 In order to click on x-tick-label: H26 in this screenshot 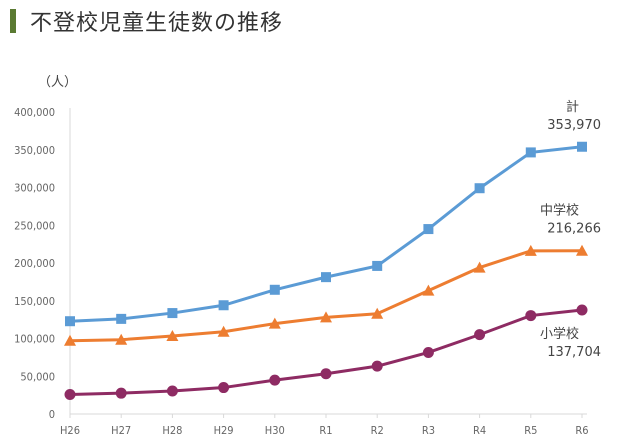, I will do `click(70, 430)`.